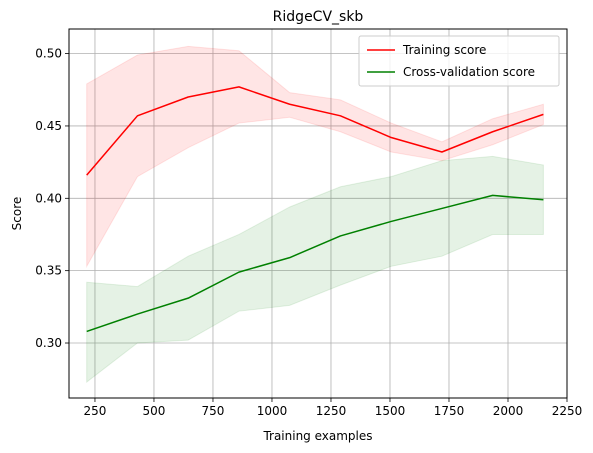 The image size is (593, 453). Describe the element at coordinates (318, 17) in the screenshot. I see `chart-title: RidgeCV_skb` at that location.